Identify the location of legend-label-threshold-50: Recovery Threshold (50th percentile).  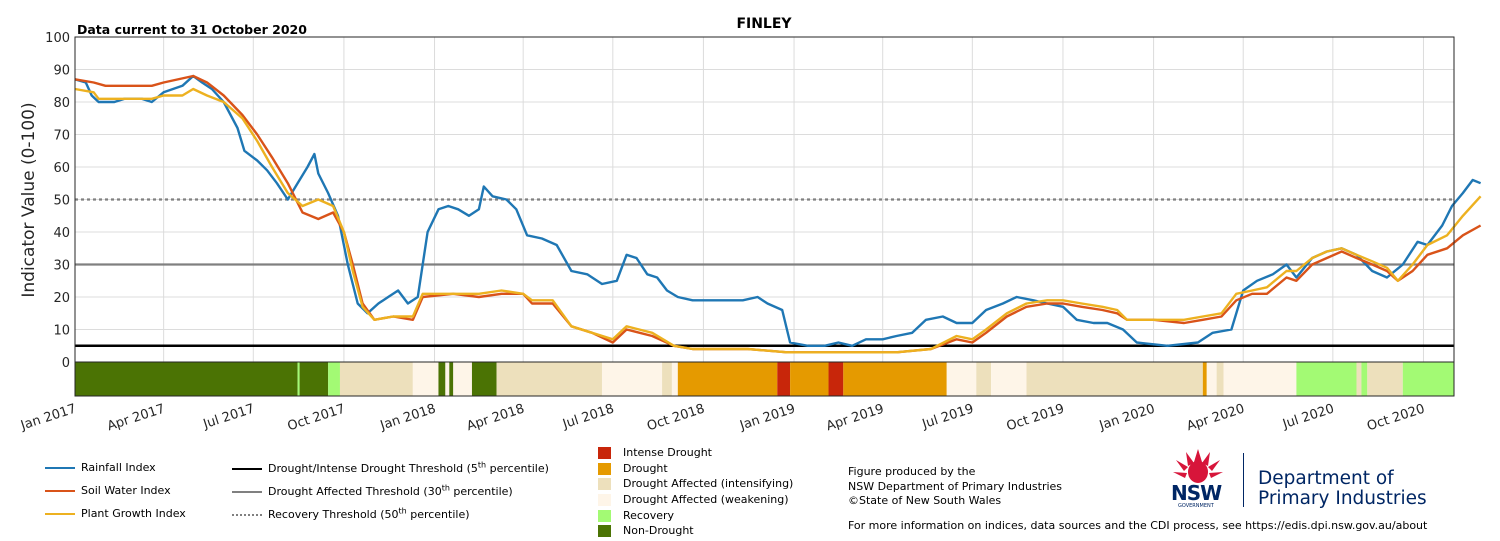
(369, 513).